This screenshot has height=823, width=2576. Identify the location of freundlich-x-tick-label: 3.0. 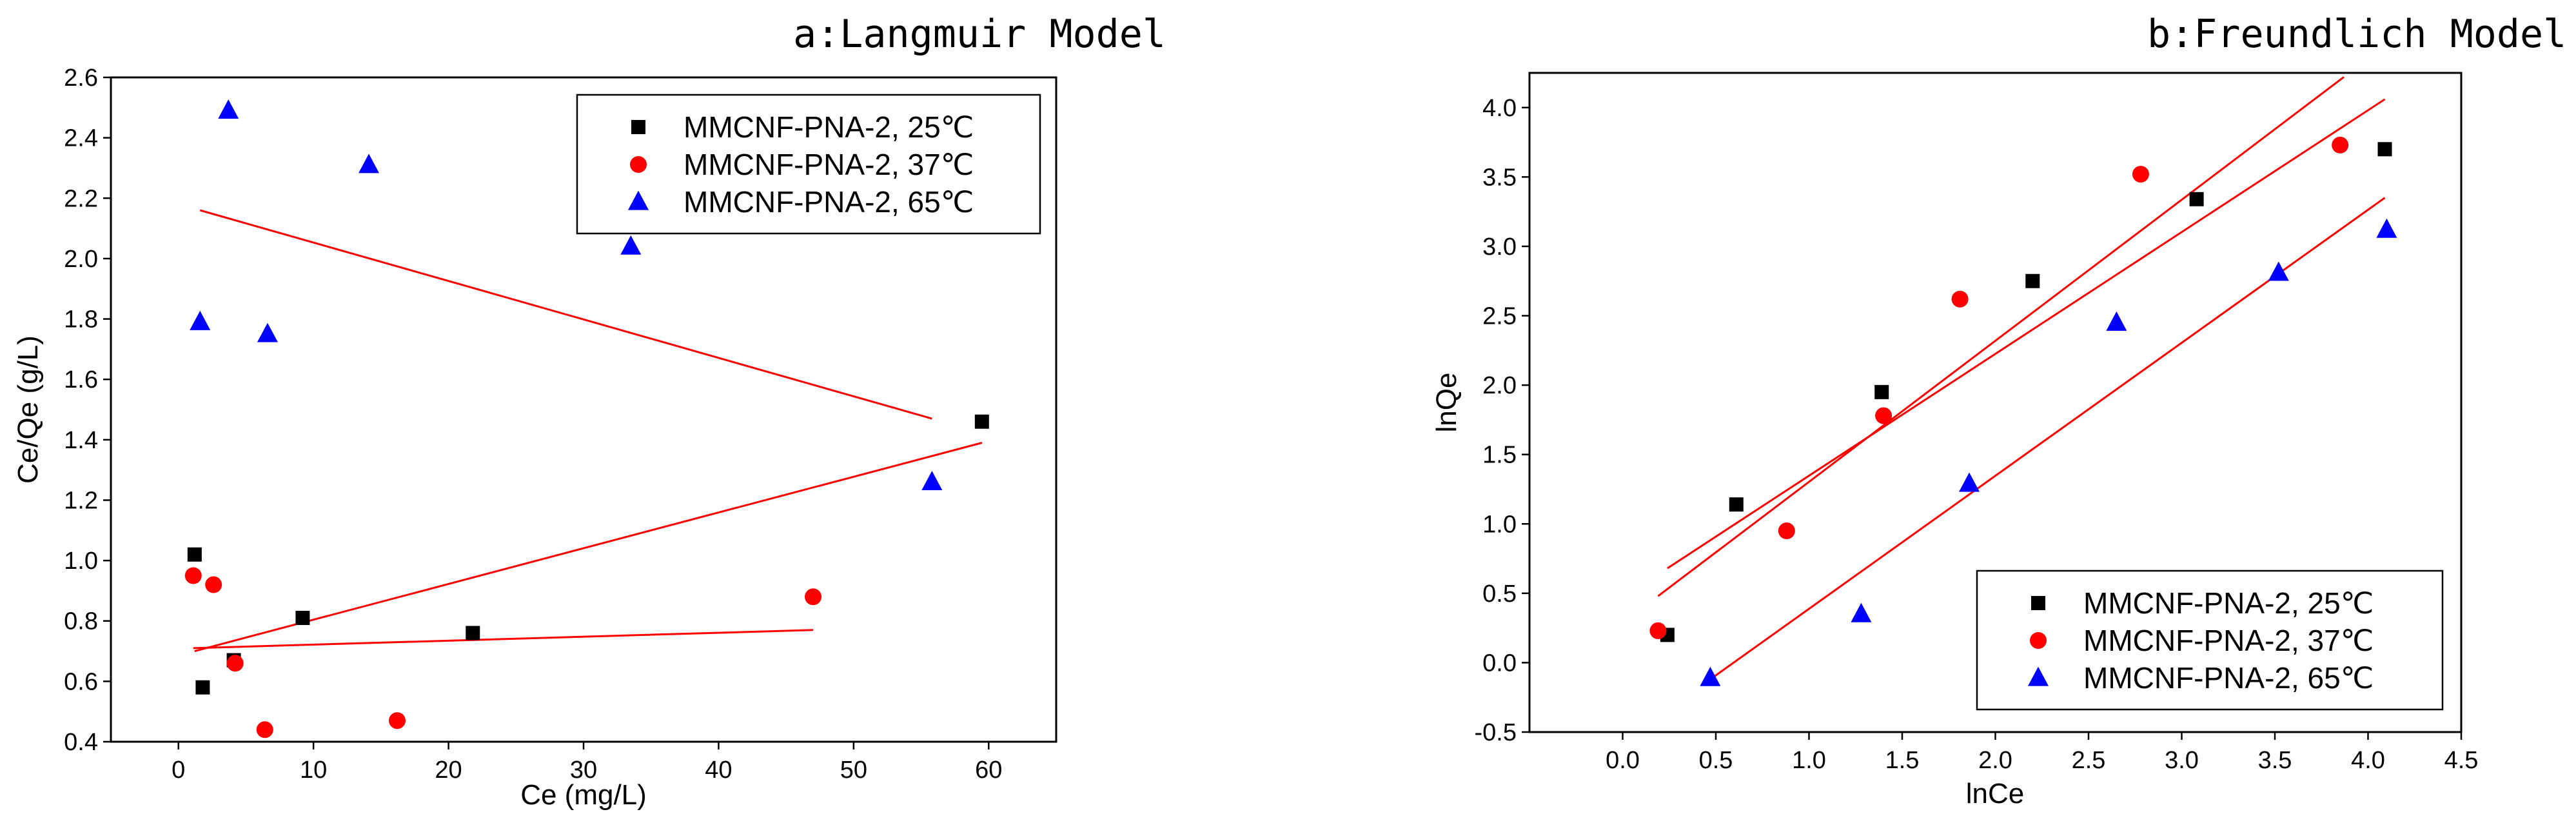
(2182, 760).